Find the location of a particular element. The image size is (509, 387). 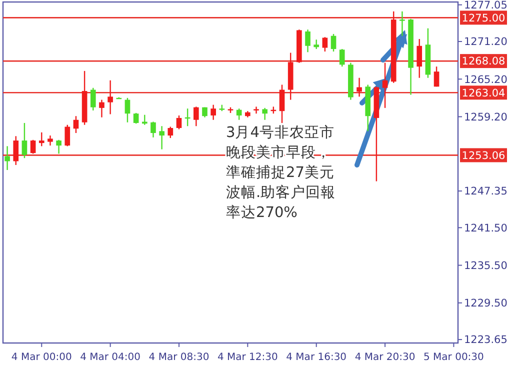

y-tick-label: 1271.20 is located at coordinates (486, 42).